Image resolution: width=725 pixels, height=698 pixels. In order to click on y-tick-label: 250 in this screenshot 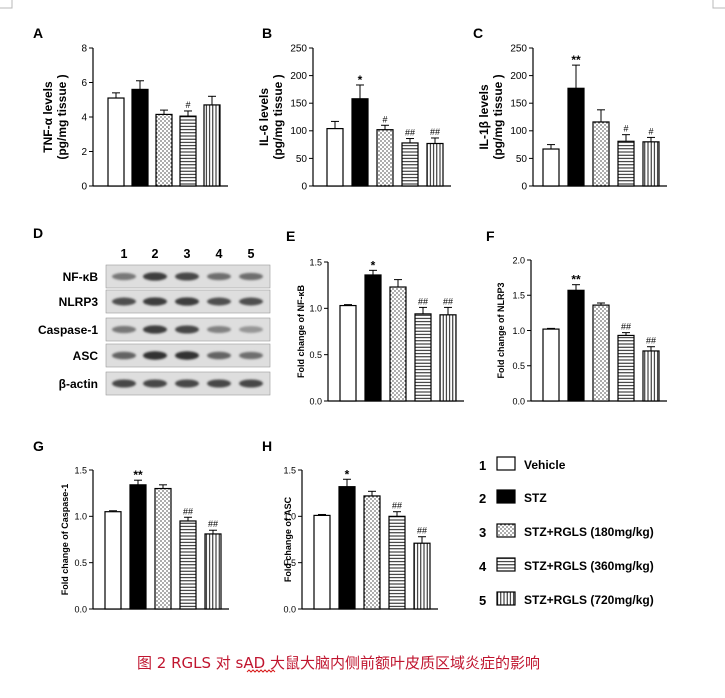, I will do `click(298, 48)`.